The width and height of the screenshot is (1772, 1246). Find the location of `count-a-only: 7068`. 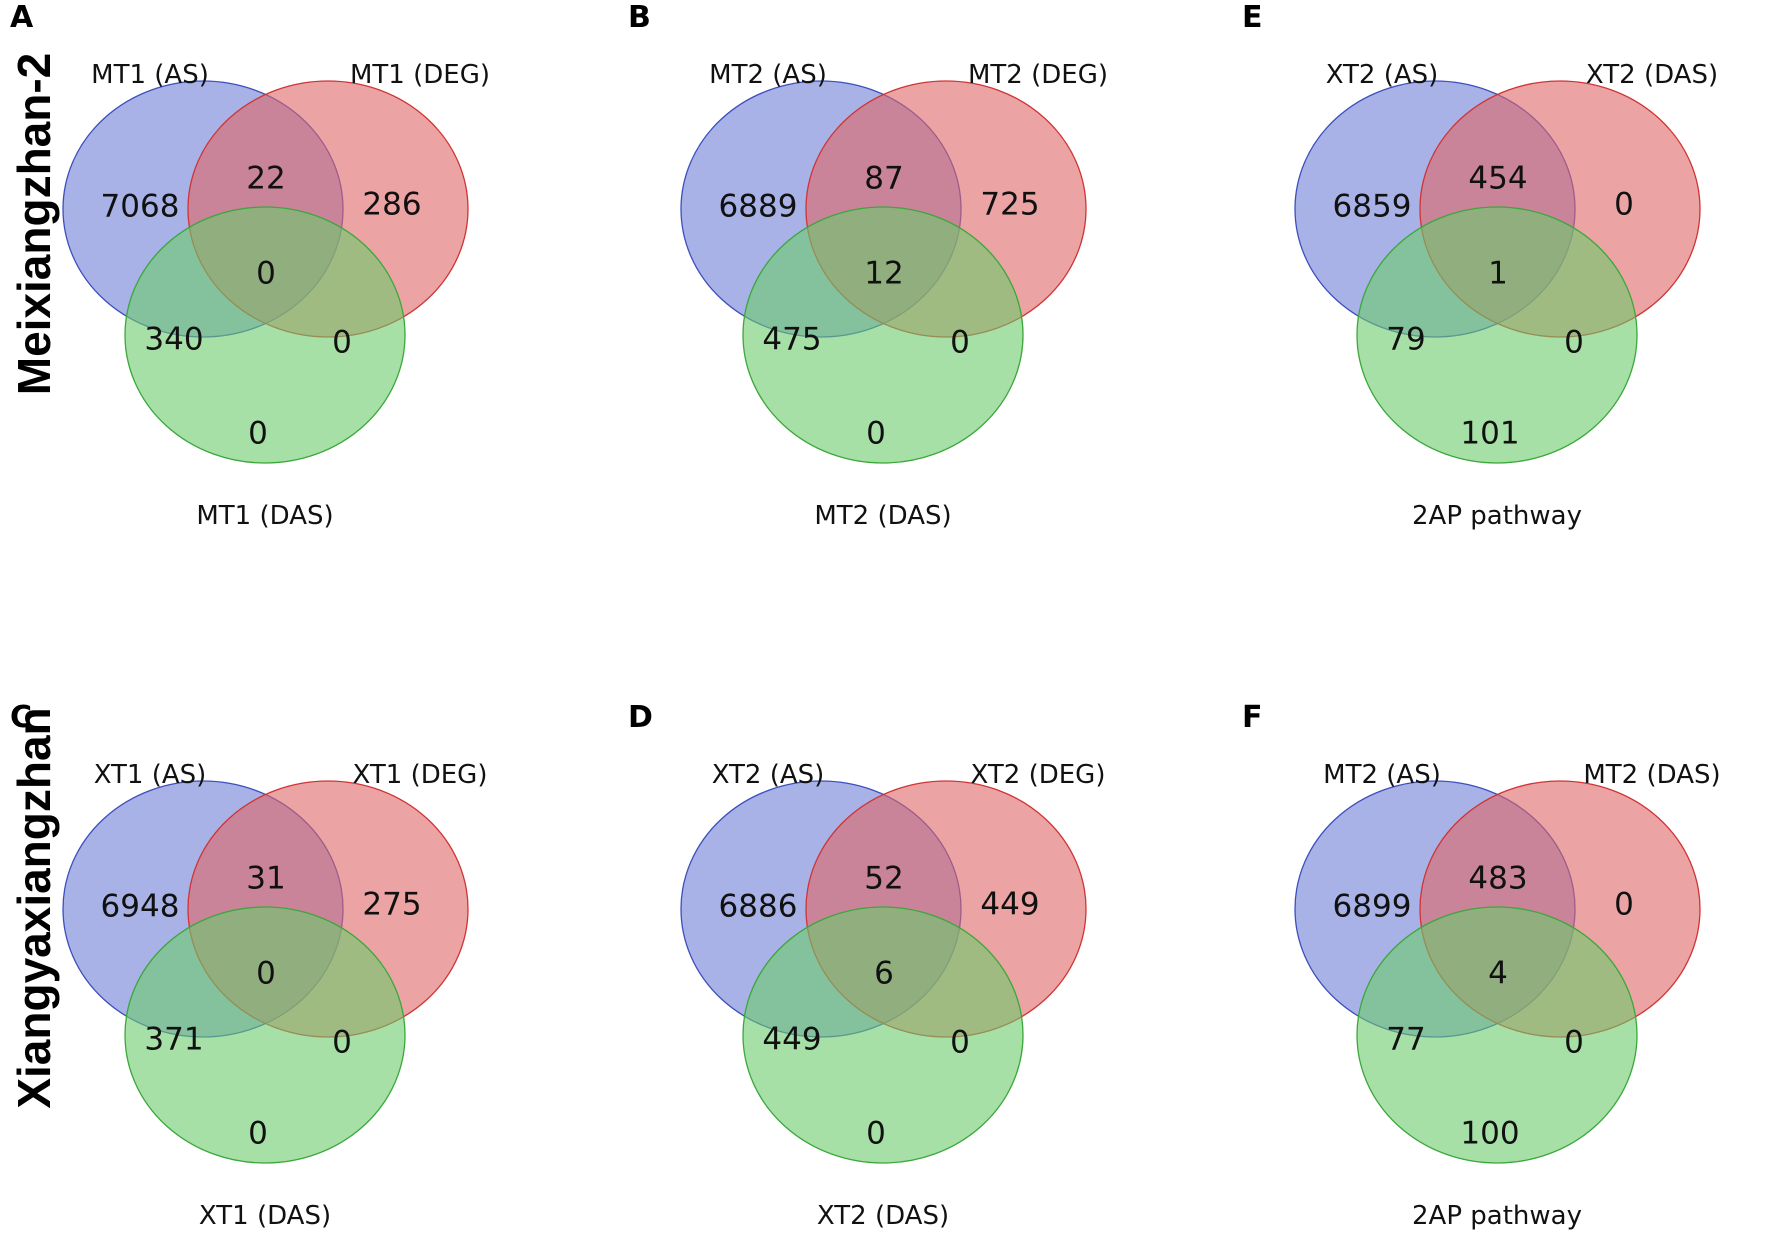

count-a-only: 7068 is located at coordinates (140, 207).